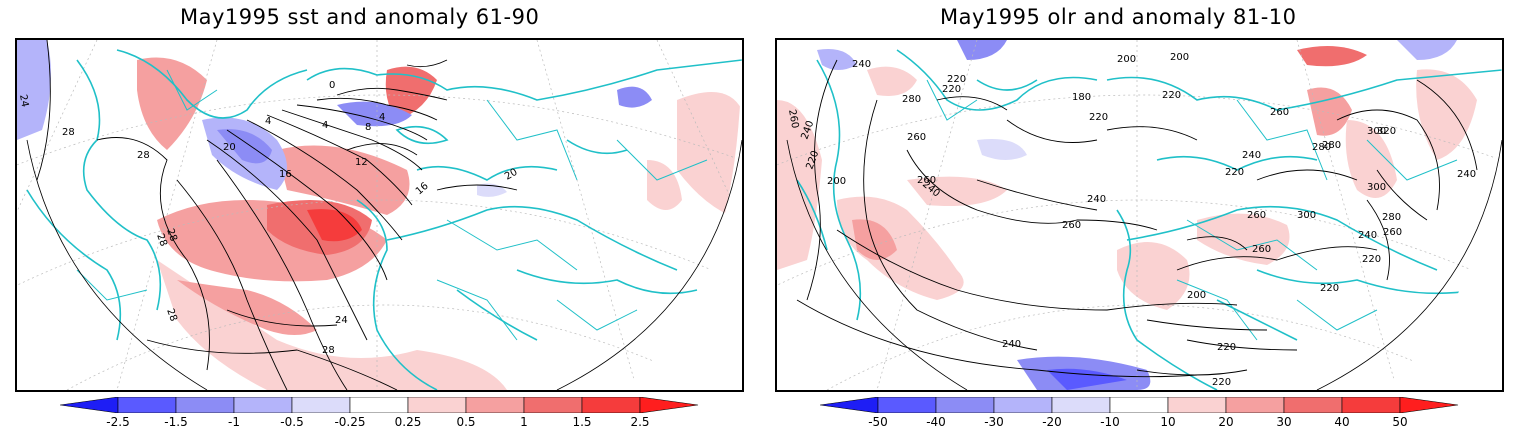 The height and width of the screenshot is (430, 1520). What do you see at coordinates (1052, 422) in the screenshot?
I see `colorbar-label: -20` at bounding box center [1052, 422].